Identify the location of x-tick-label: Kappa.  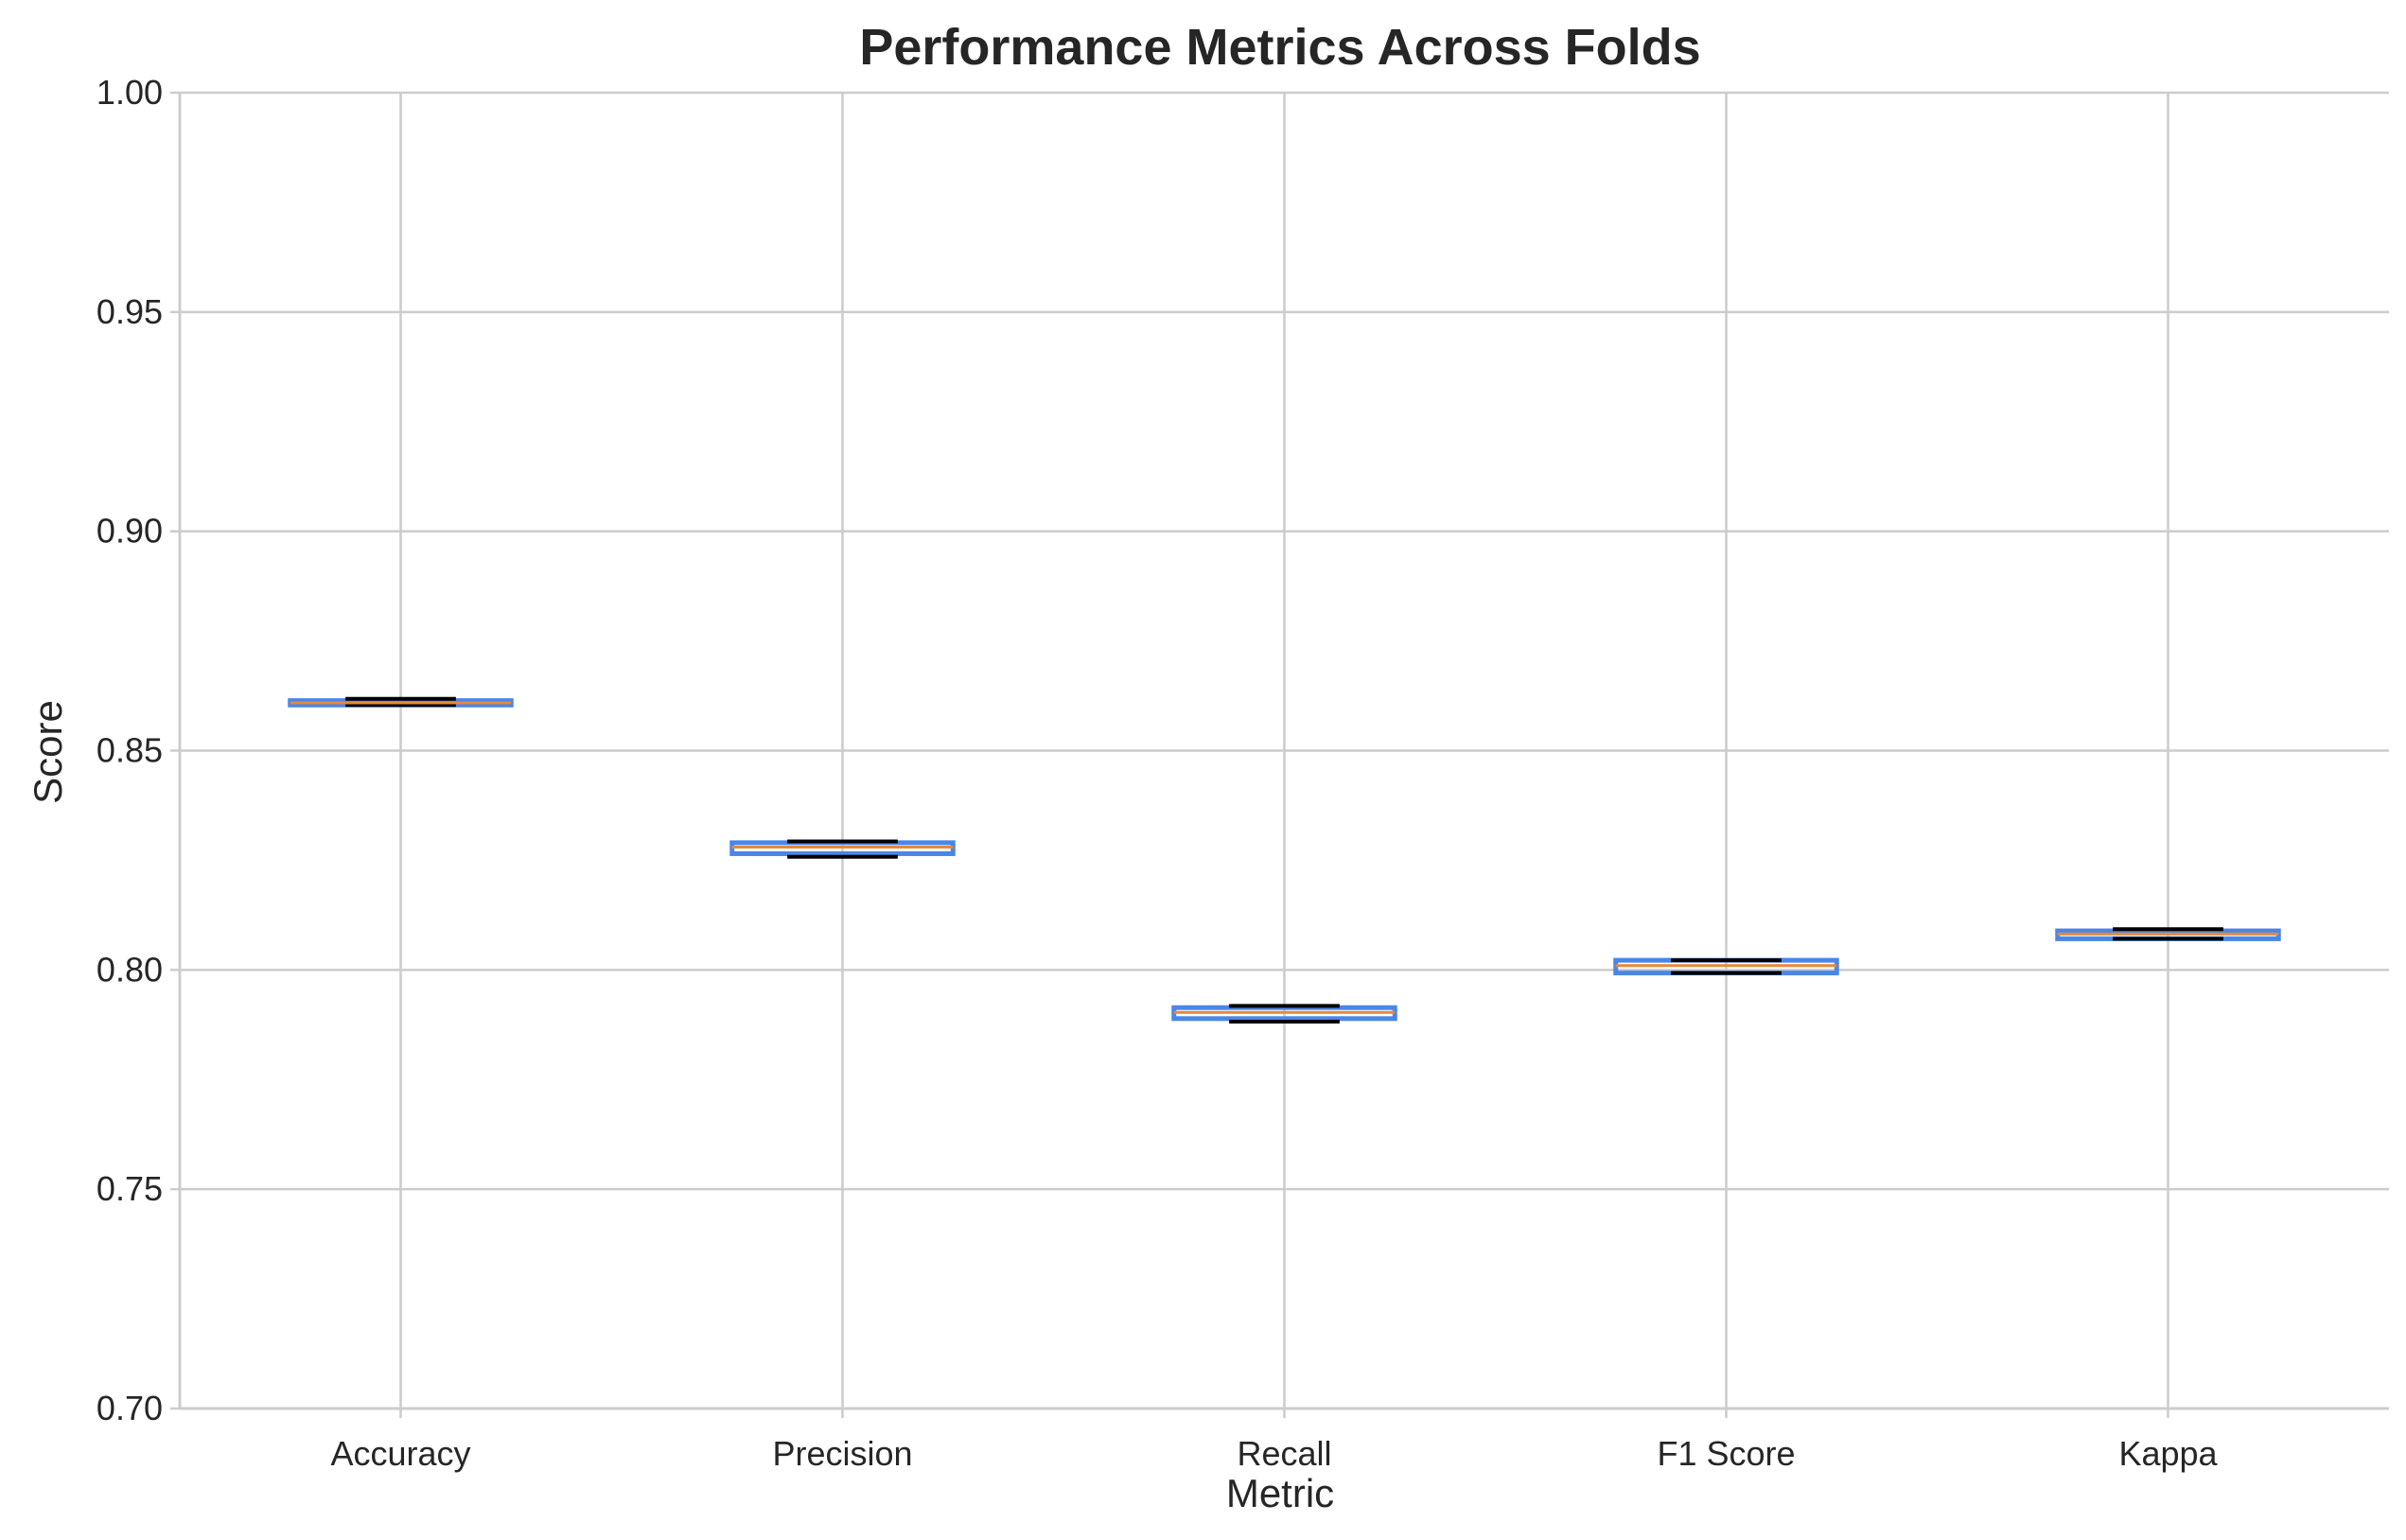
(2168, 1453).